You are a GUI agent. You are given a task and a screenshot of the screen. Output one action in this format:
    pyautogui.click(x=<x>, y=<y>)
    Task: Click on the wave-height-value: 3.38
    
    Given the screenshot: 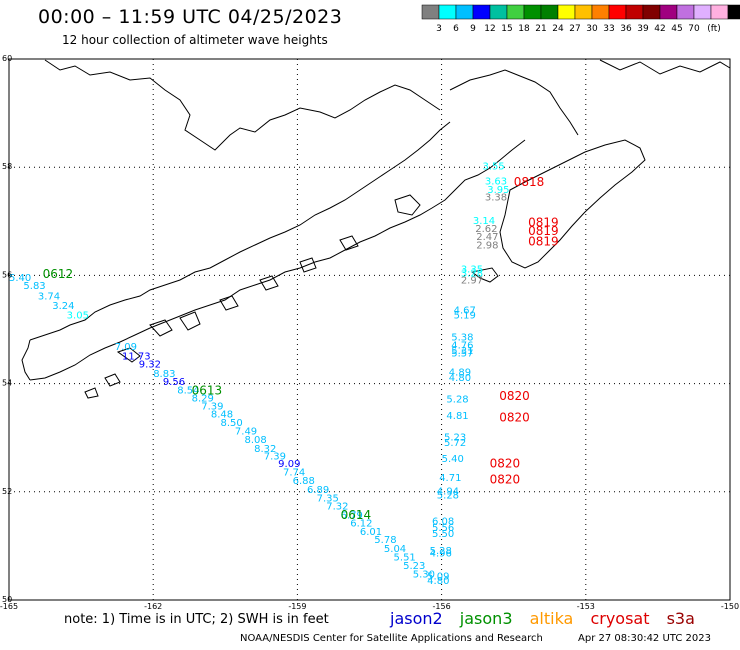 What is the action you would take?
    pyautogui.click(x=496, y=198)
    